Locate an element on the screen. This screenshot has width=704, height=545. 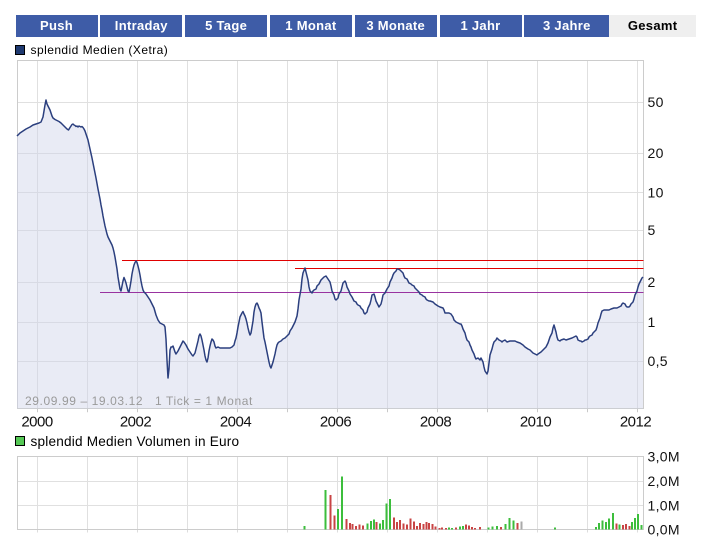
svg-text:29.09.99 – 19.03.12 1 Tick =: 29.09.99 – 19.03.12 1 Tick = 1 Monat is located at coordinates (139, 401).